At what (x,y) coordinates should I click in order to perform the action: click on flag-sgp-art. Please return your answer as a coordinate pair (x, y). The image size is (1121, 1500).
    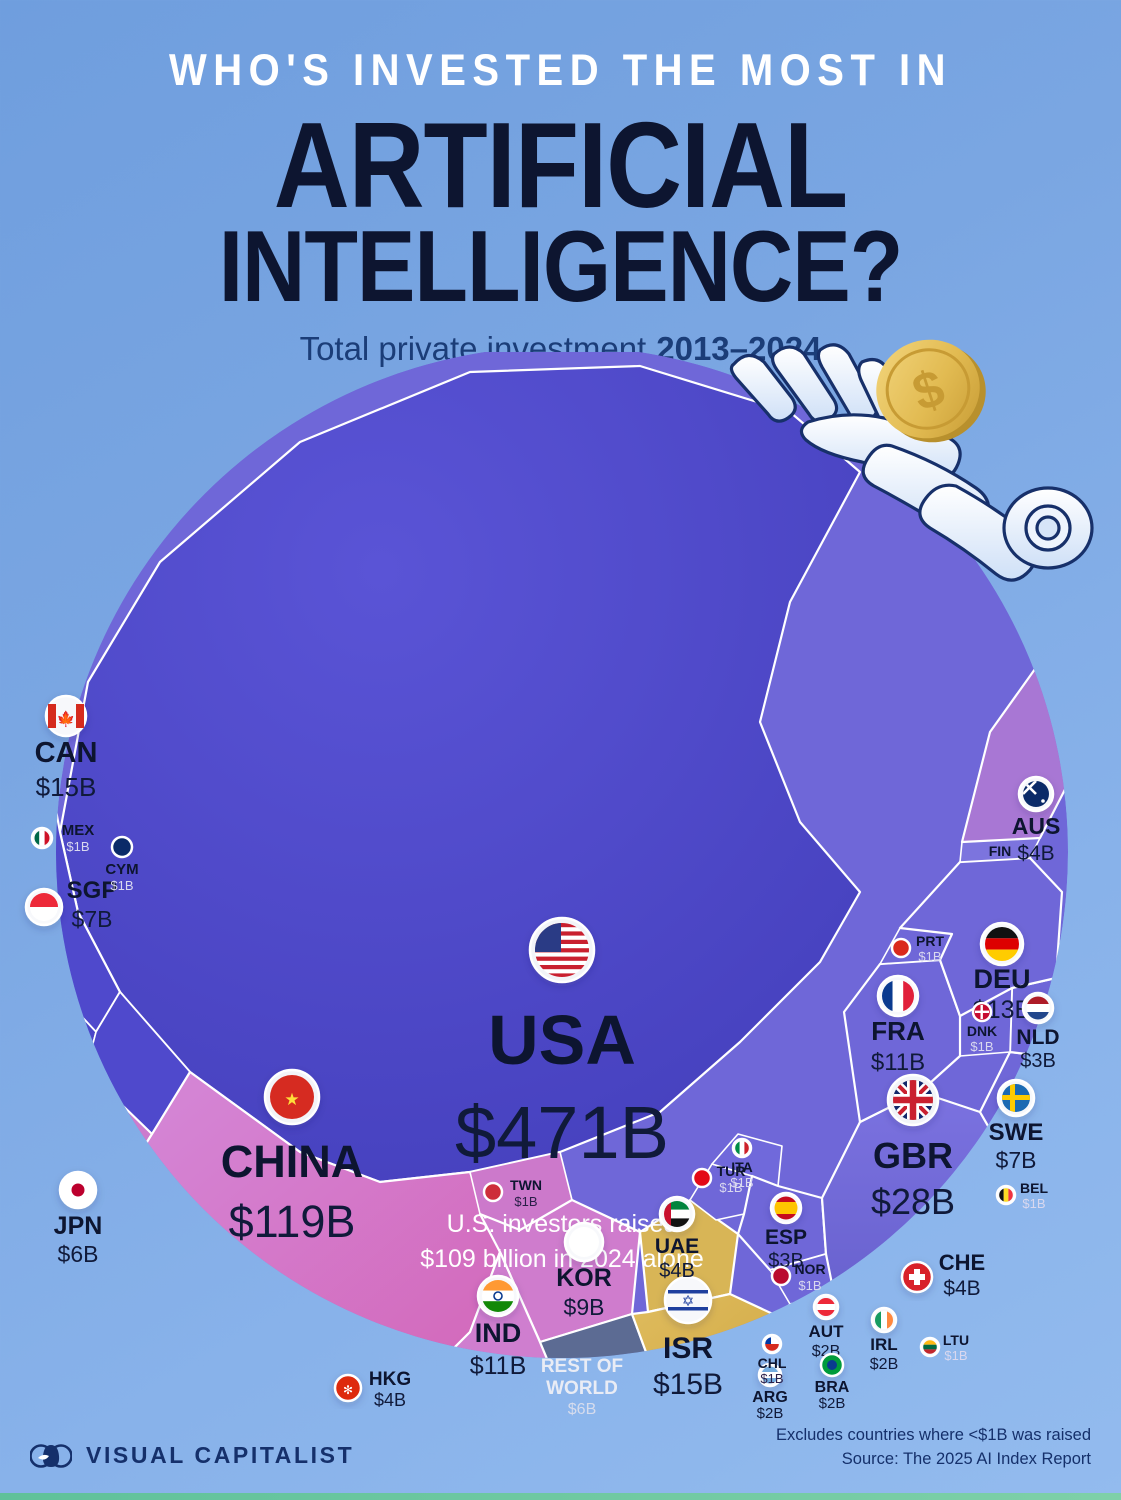
    Looking at the image, I should click on (44, 907).